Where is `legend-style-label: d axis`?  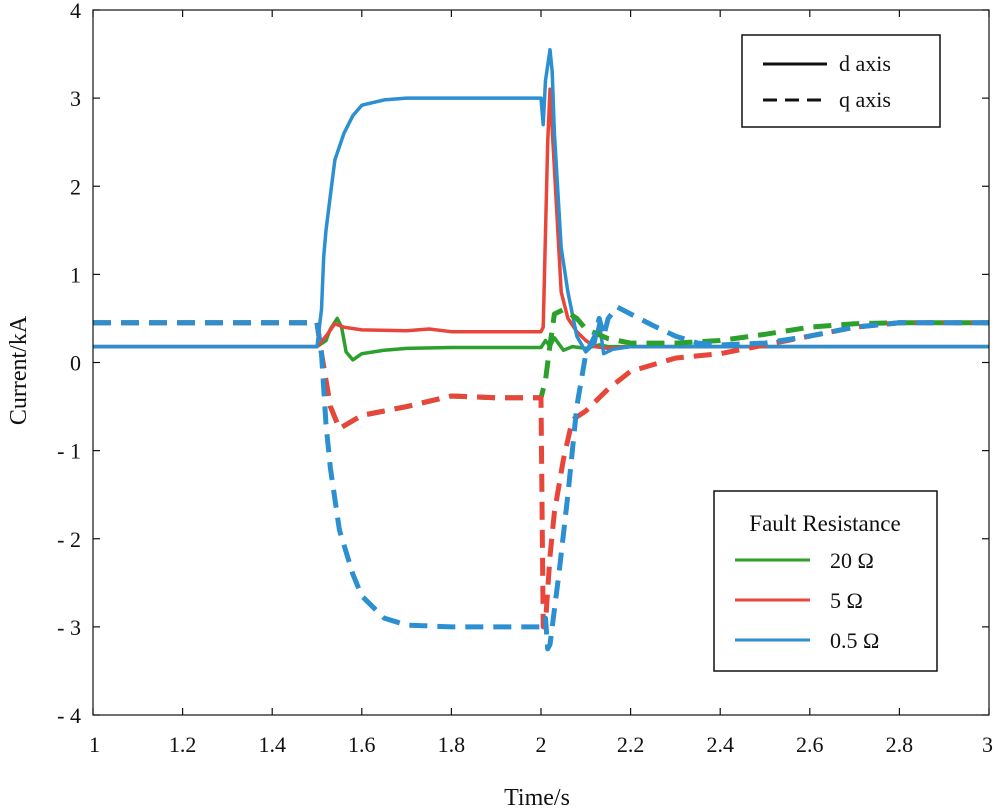
legend-style-label: d axis is located at coordinates (865, 63).